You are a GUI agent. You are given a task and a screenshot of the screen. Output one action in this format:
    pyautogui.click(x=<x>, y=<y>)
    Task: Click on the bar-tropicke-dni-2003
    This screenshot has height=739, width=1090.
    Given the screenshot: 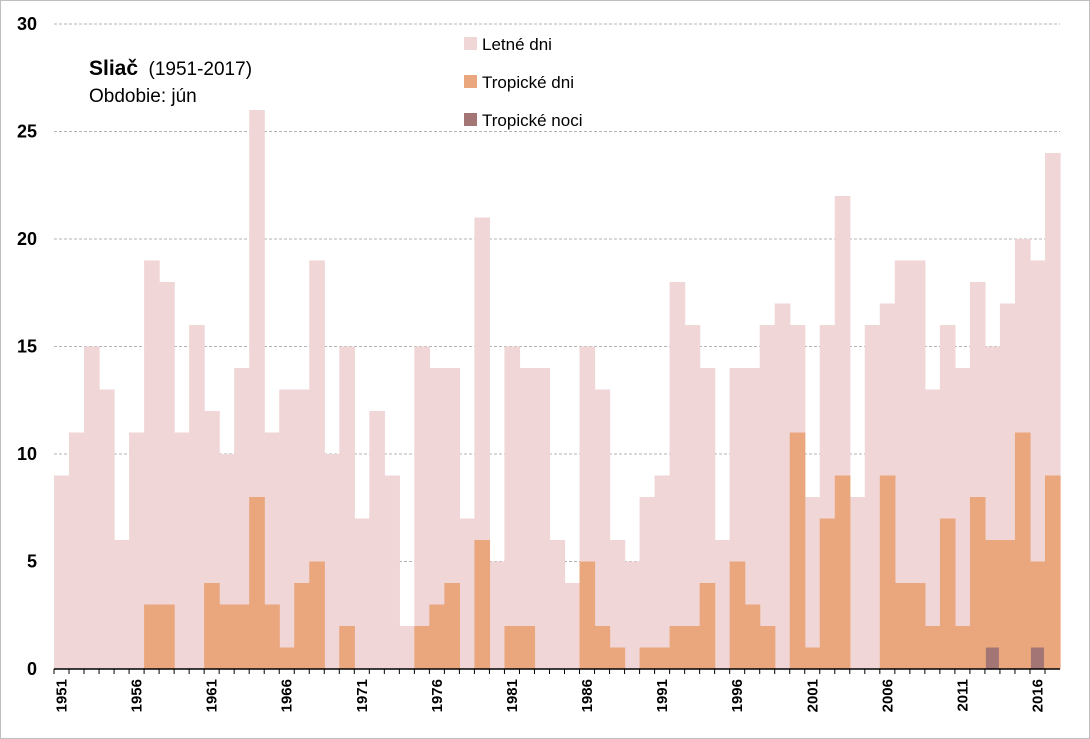 What is the action you would take?
    pyautogui.click(x=842, y=572)
    